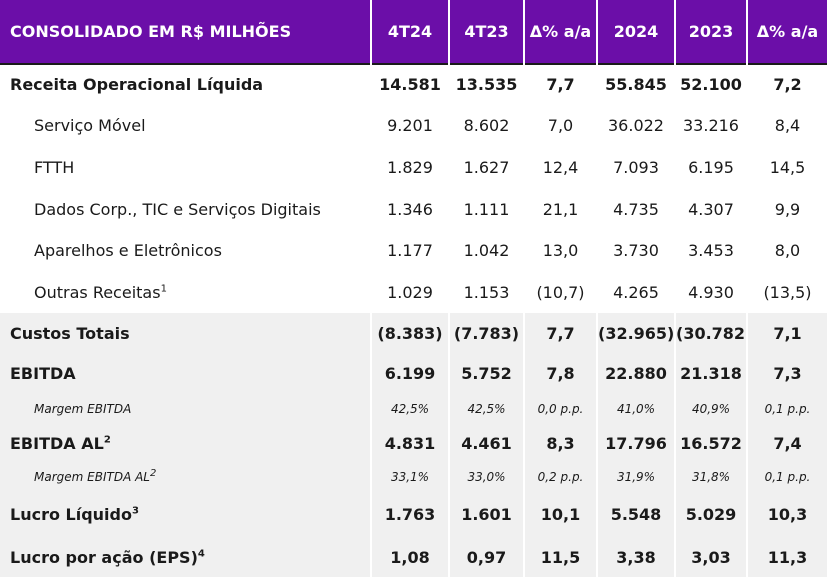 This screenshot has height=577, width=827. Describe the element at coordinates (560, 167) in the screenshot. I see `cell-delta-quarter: 12,4` at that location.